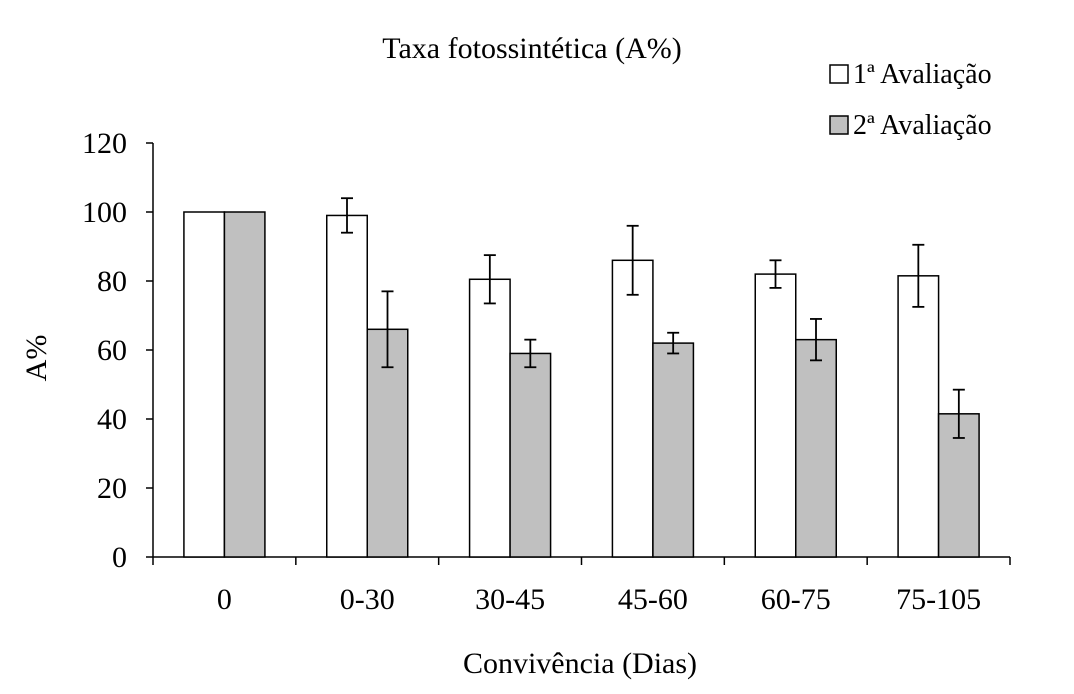 The image size is (1074, 694). Describe the element at coordinates (224, 599) in the screenshot. I see `x-tick-label: 0` at that location.